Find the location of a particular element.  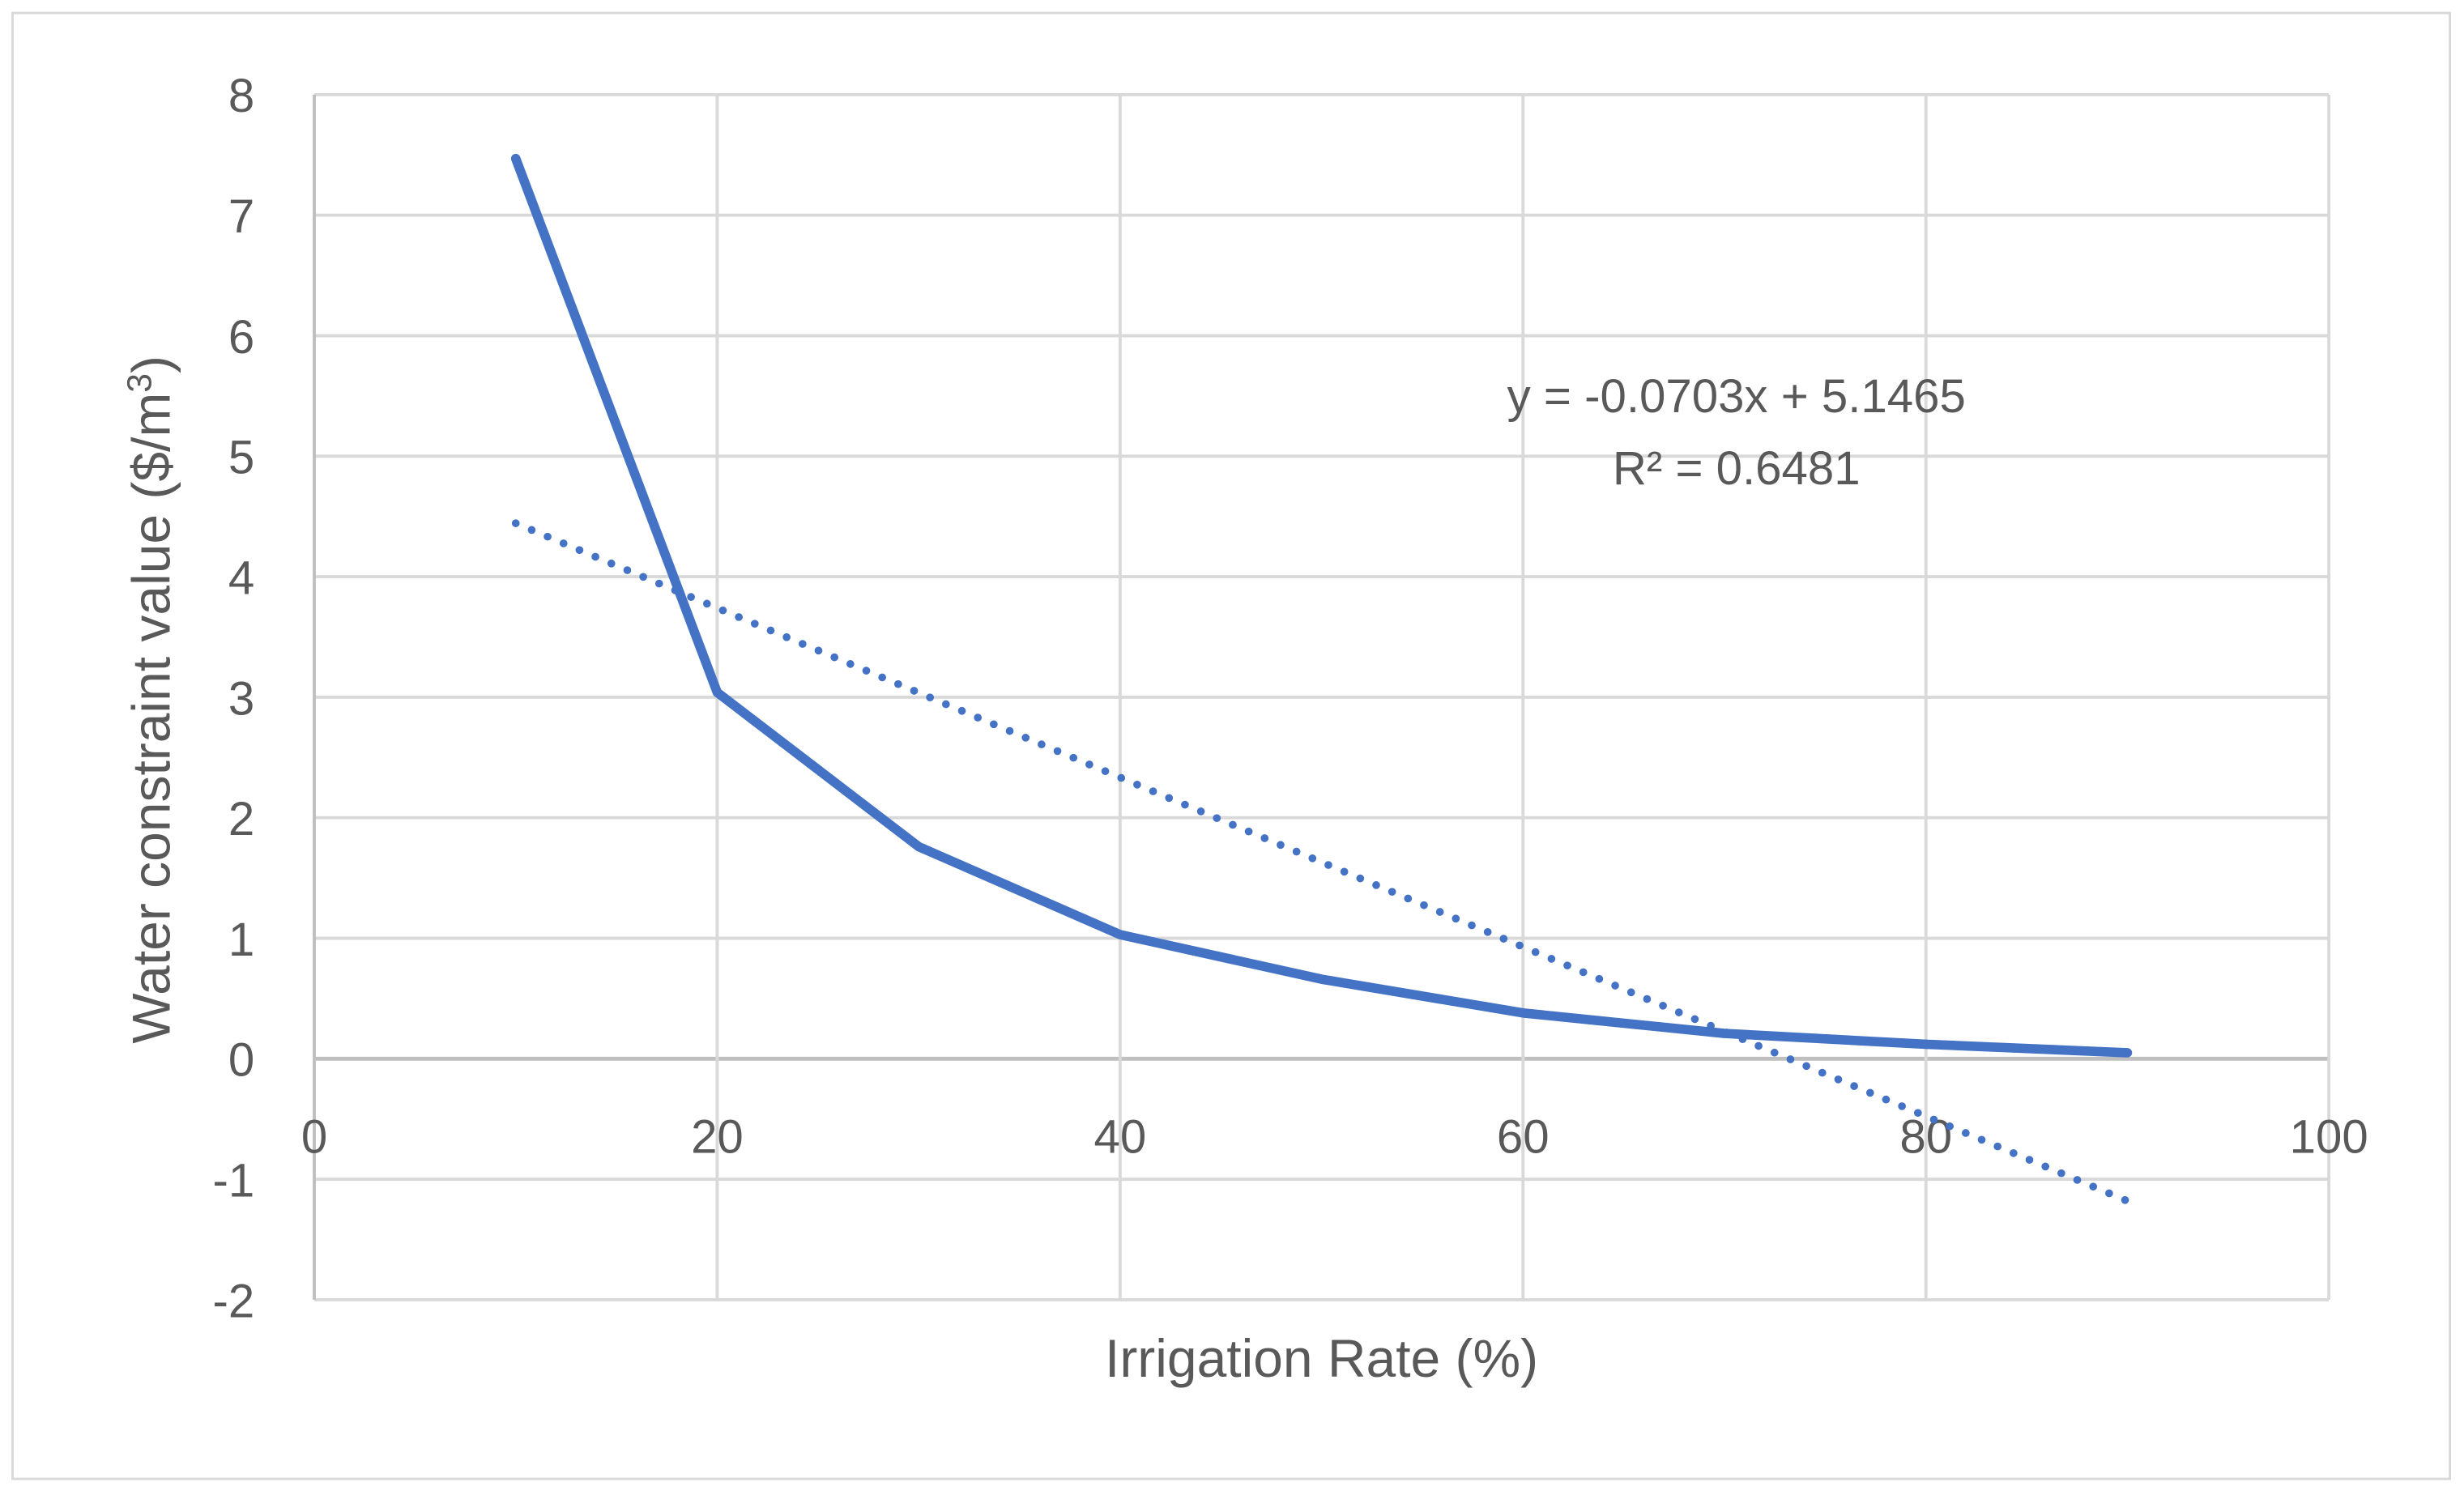

y-tick-label: 2 is located at coordinates (241, 819).